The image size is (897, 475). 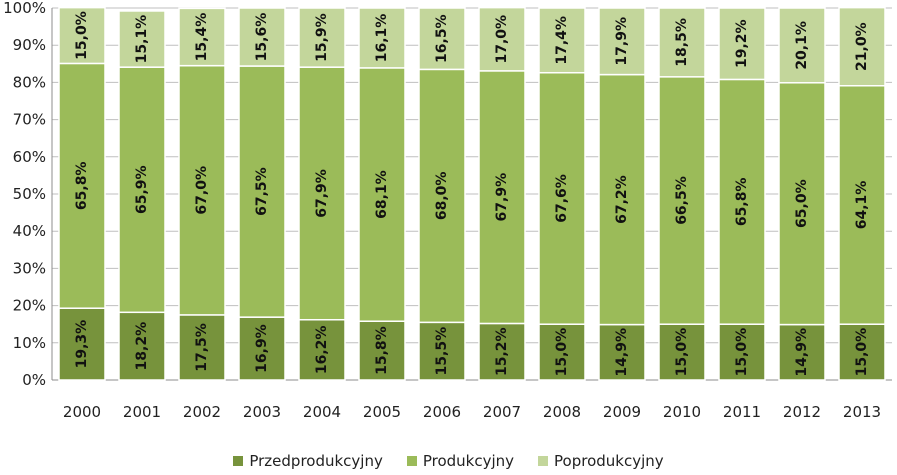 I want to click on y-tick-label: 20%, so click(x=29, y=306).